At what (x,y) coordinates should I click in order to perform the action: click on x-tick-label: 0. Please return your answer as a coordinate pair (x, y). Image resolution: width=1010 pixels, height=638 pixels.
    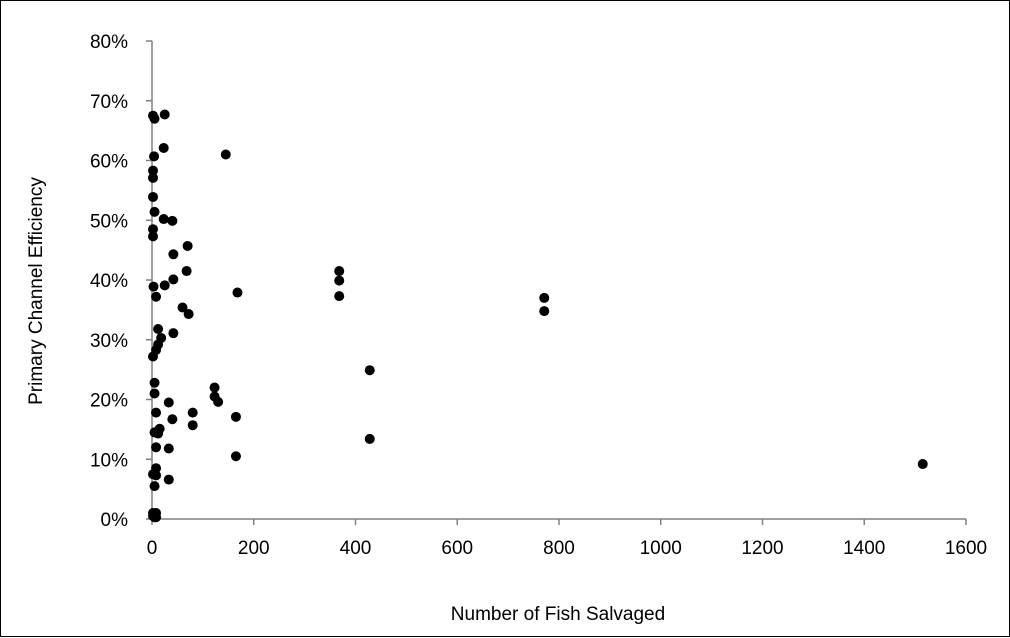
    Looking at the image, I should click on (152, 548).